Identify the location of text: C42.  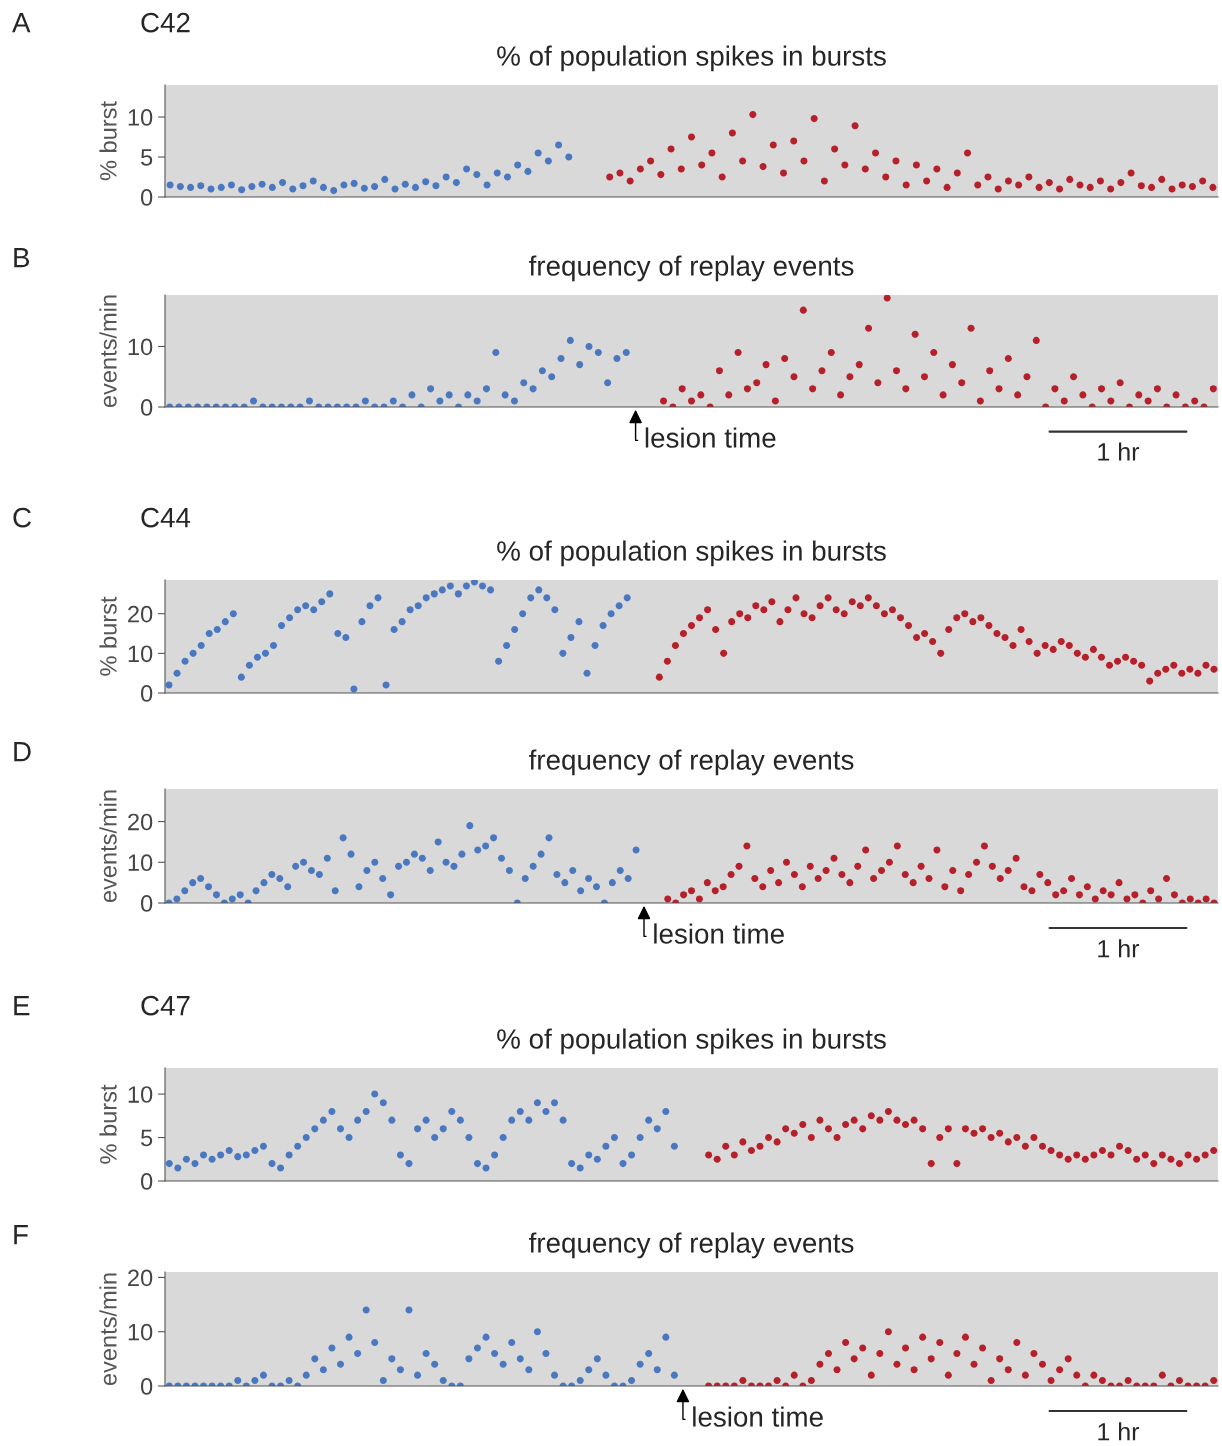
(165, 22).